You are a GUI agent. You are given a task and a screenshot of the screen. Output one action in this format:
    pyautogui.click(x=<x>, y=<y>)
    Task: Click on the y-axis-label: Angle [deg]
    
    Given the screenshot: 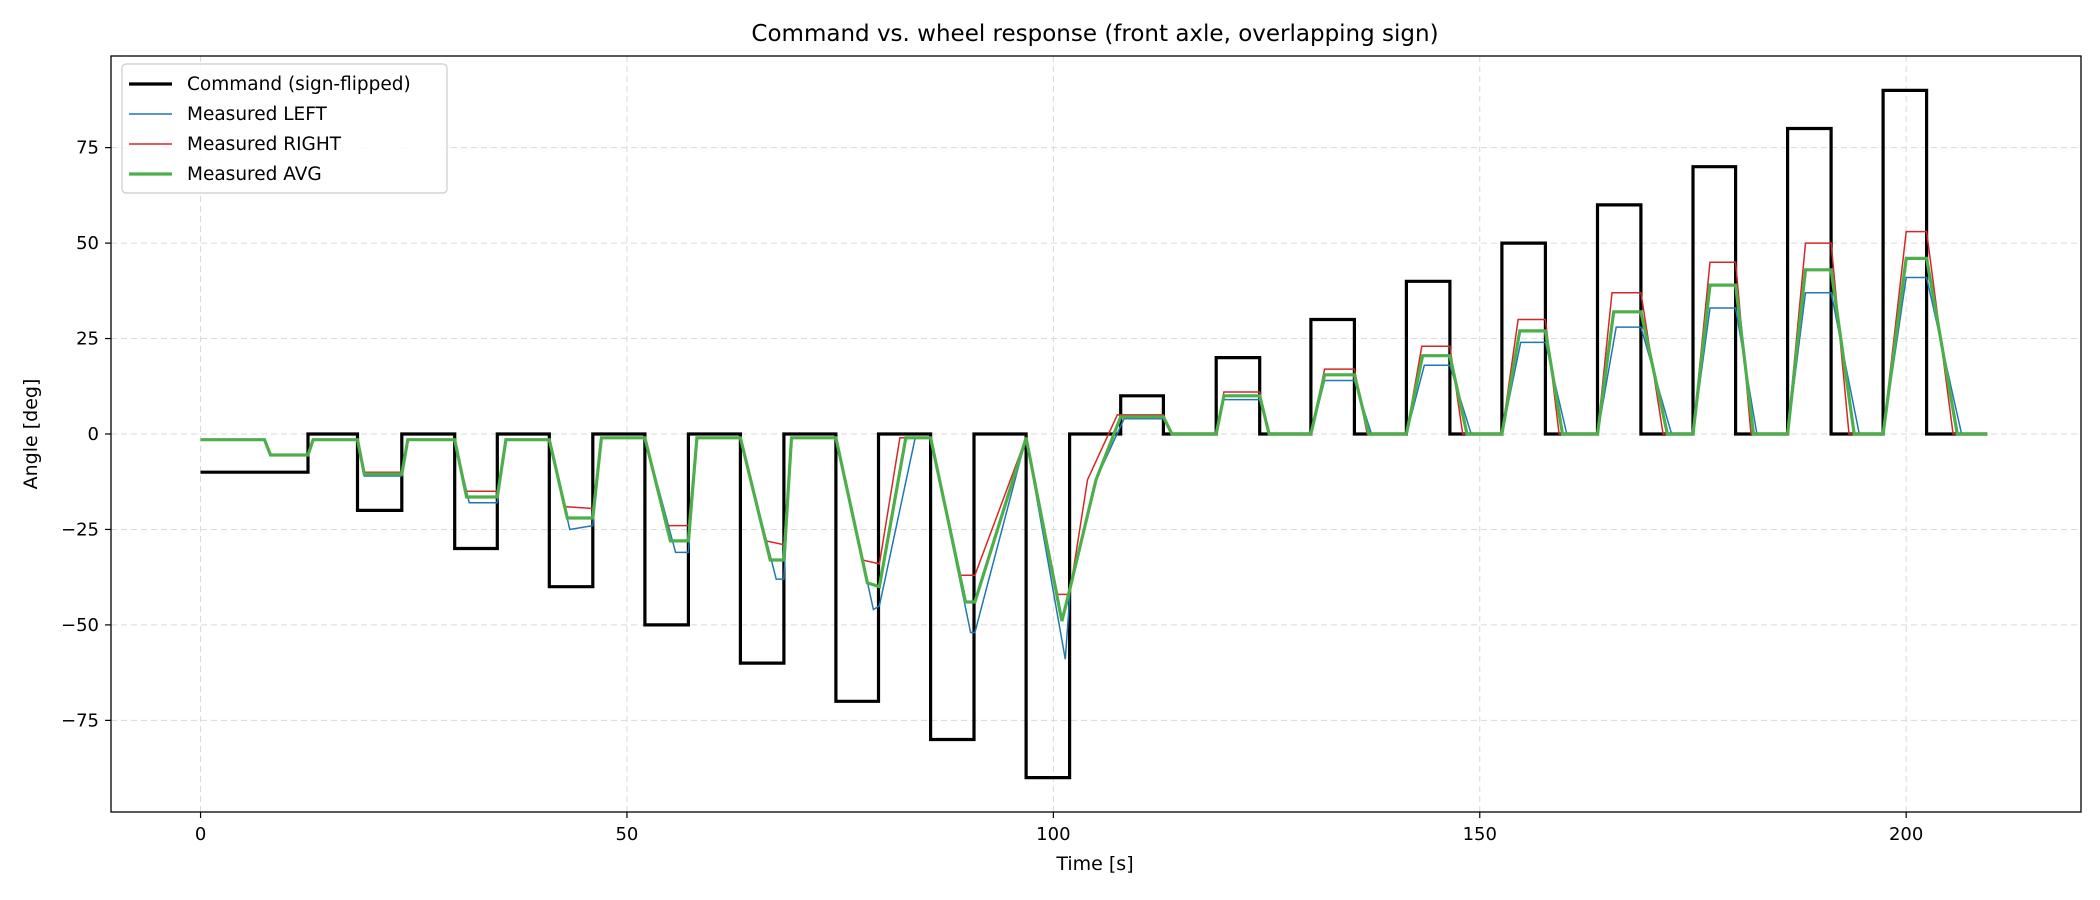 What is the action you would take?
    pyautogui.click(x=31, y=434)
    